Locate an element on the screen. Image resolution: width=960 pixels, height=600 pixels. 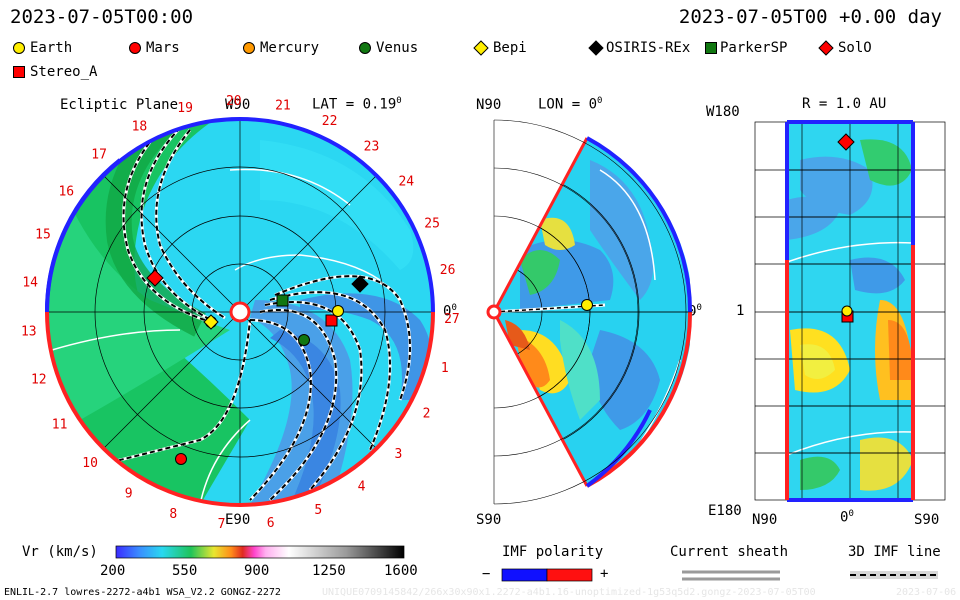
rotation-number: 11 is located at coordinates (60, 424).